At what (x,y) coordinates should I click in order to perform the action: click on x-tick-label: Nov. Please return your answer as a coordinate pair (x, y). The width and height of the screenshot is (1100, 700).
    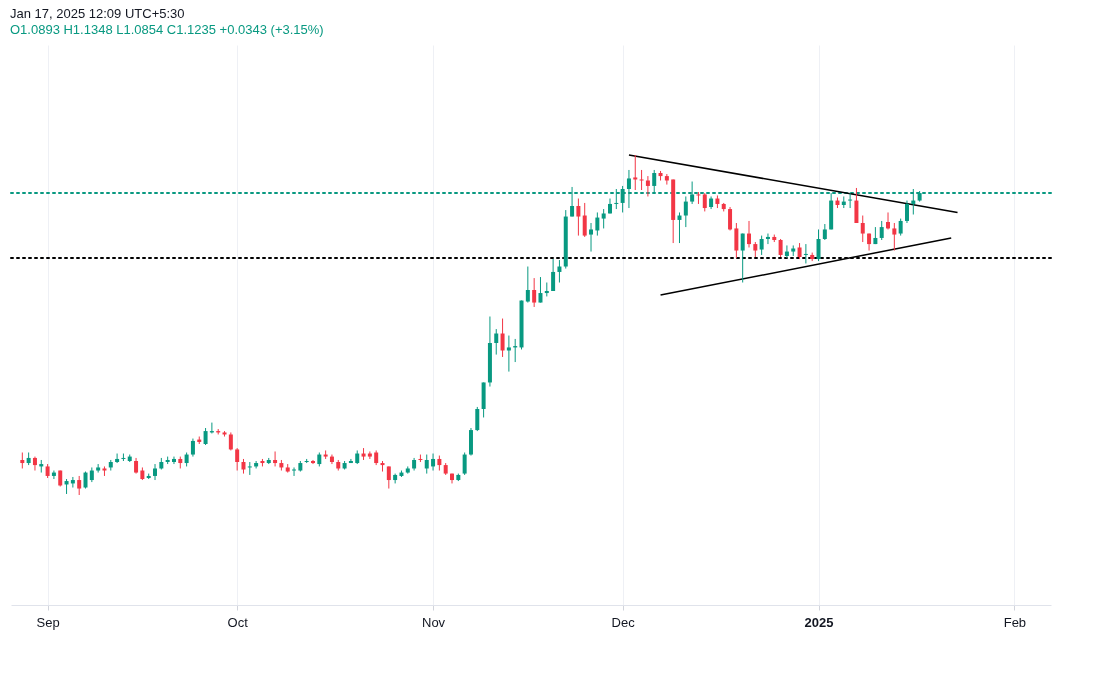
    Looking at the image, I should click on (433, 622).